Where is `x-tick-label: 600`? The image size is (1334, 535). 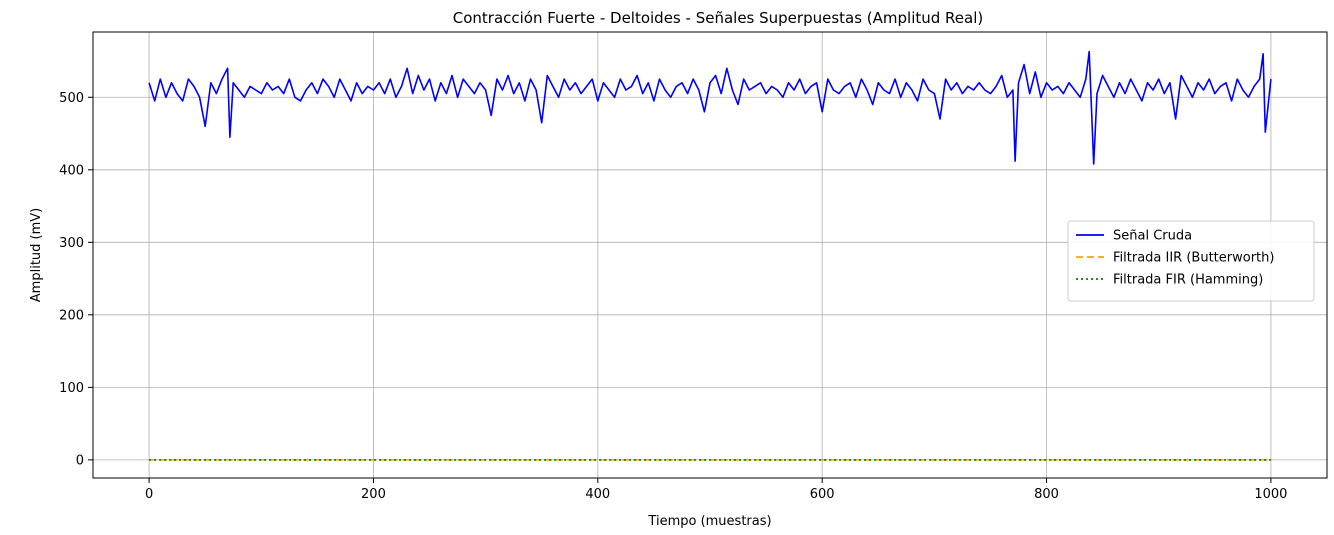 x-tick-label: 600 is located at coordinates (822, 494).